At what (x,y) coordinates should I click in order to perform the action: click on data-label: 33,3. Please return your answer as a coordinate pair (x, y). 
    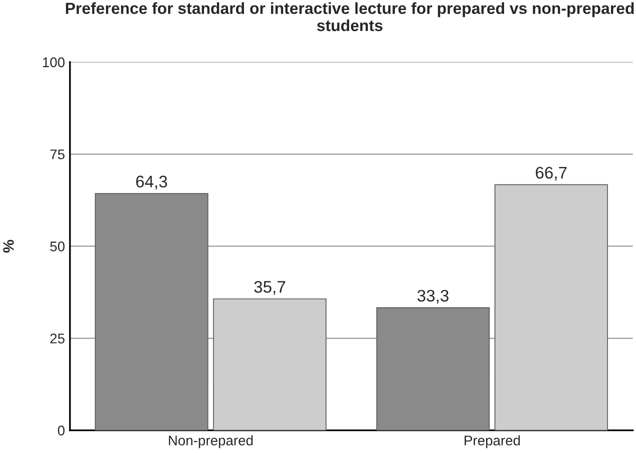
    Looking at the image, I should click on (432, 297).